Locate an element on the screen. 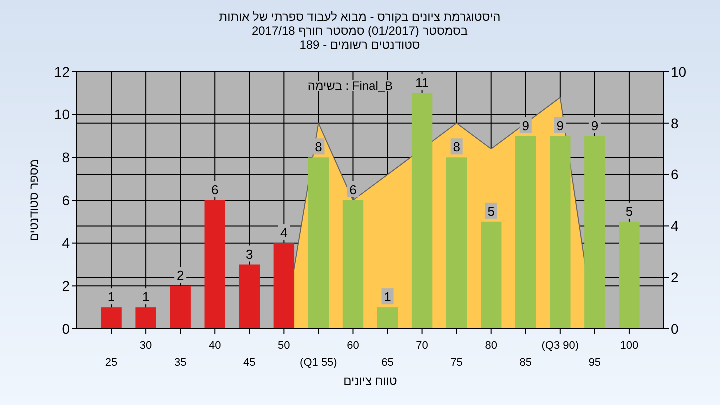 This screenshot has height=405, width=720. x-tick-label: 75 is located at coordinates (456, 363).